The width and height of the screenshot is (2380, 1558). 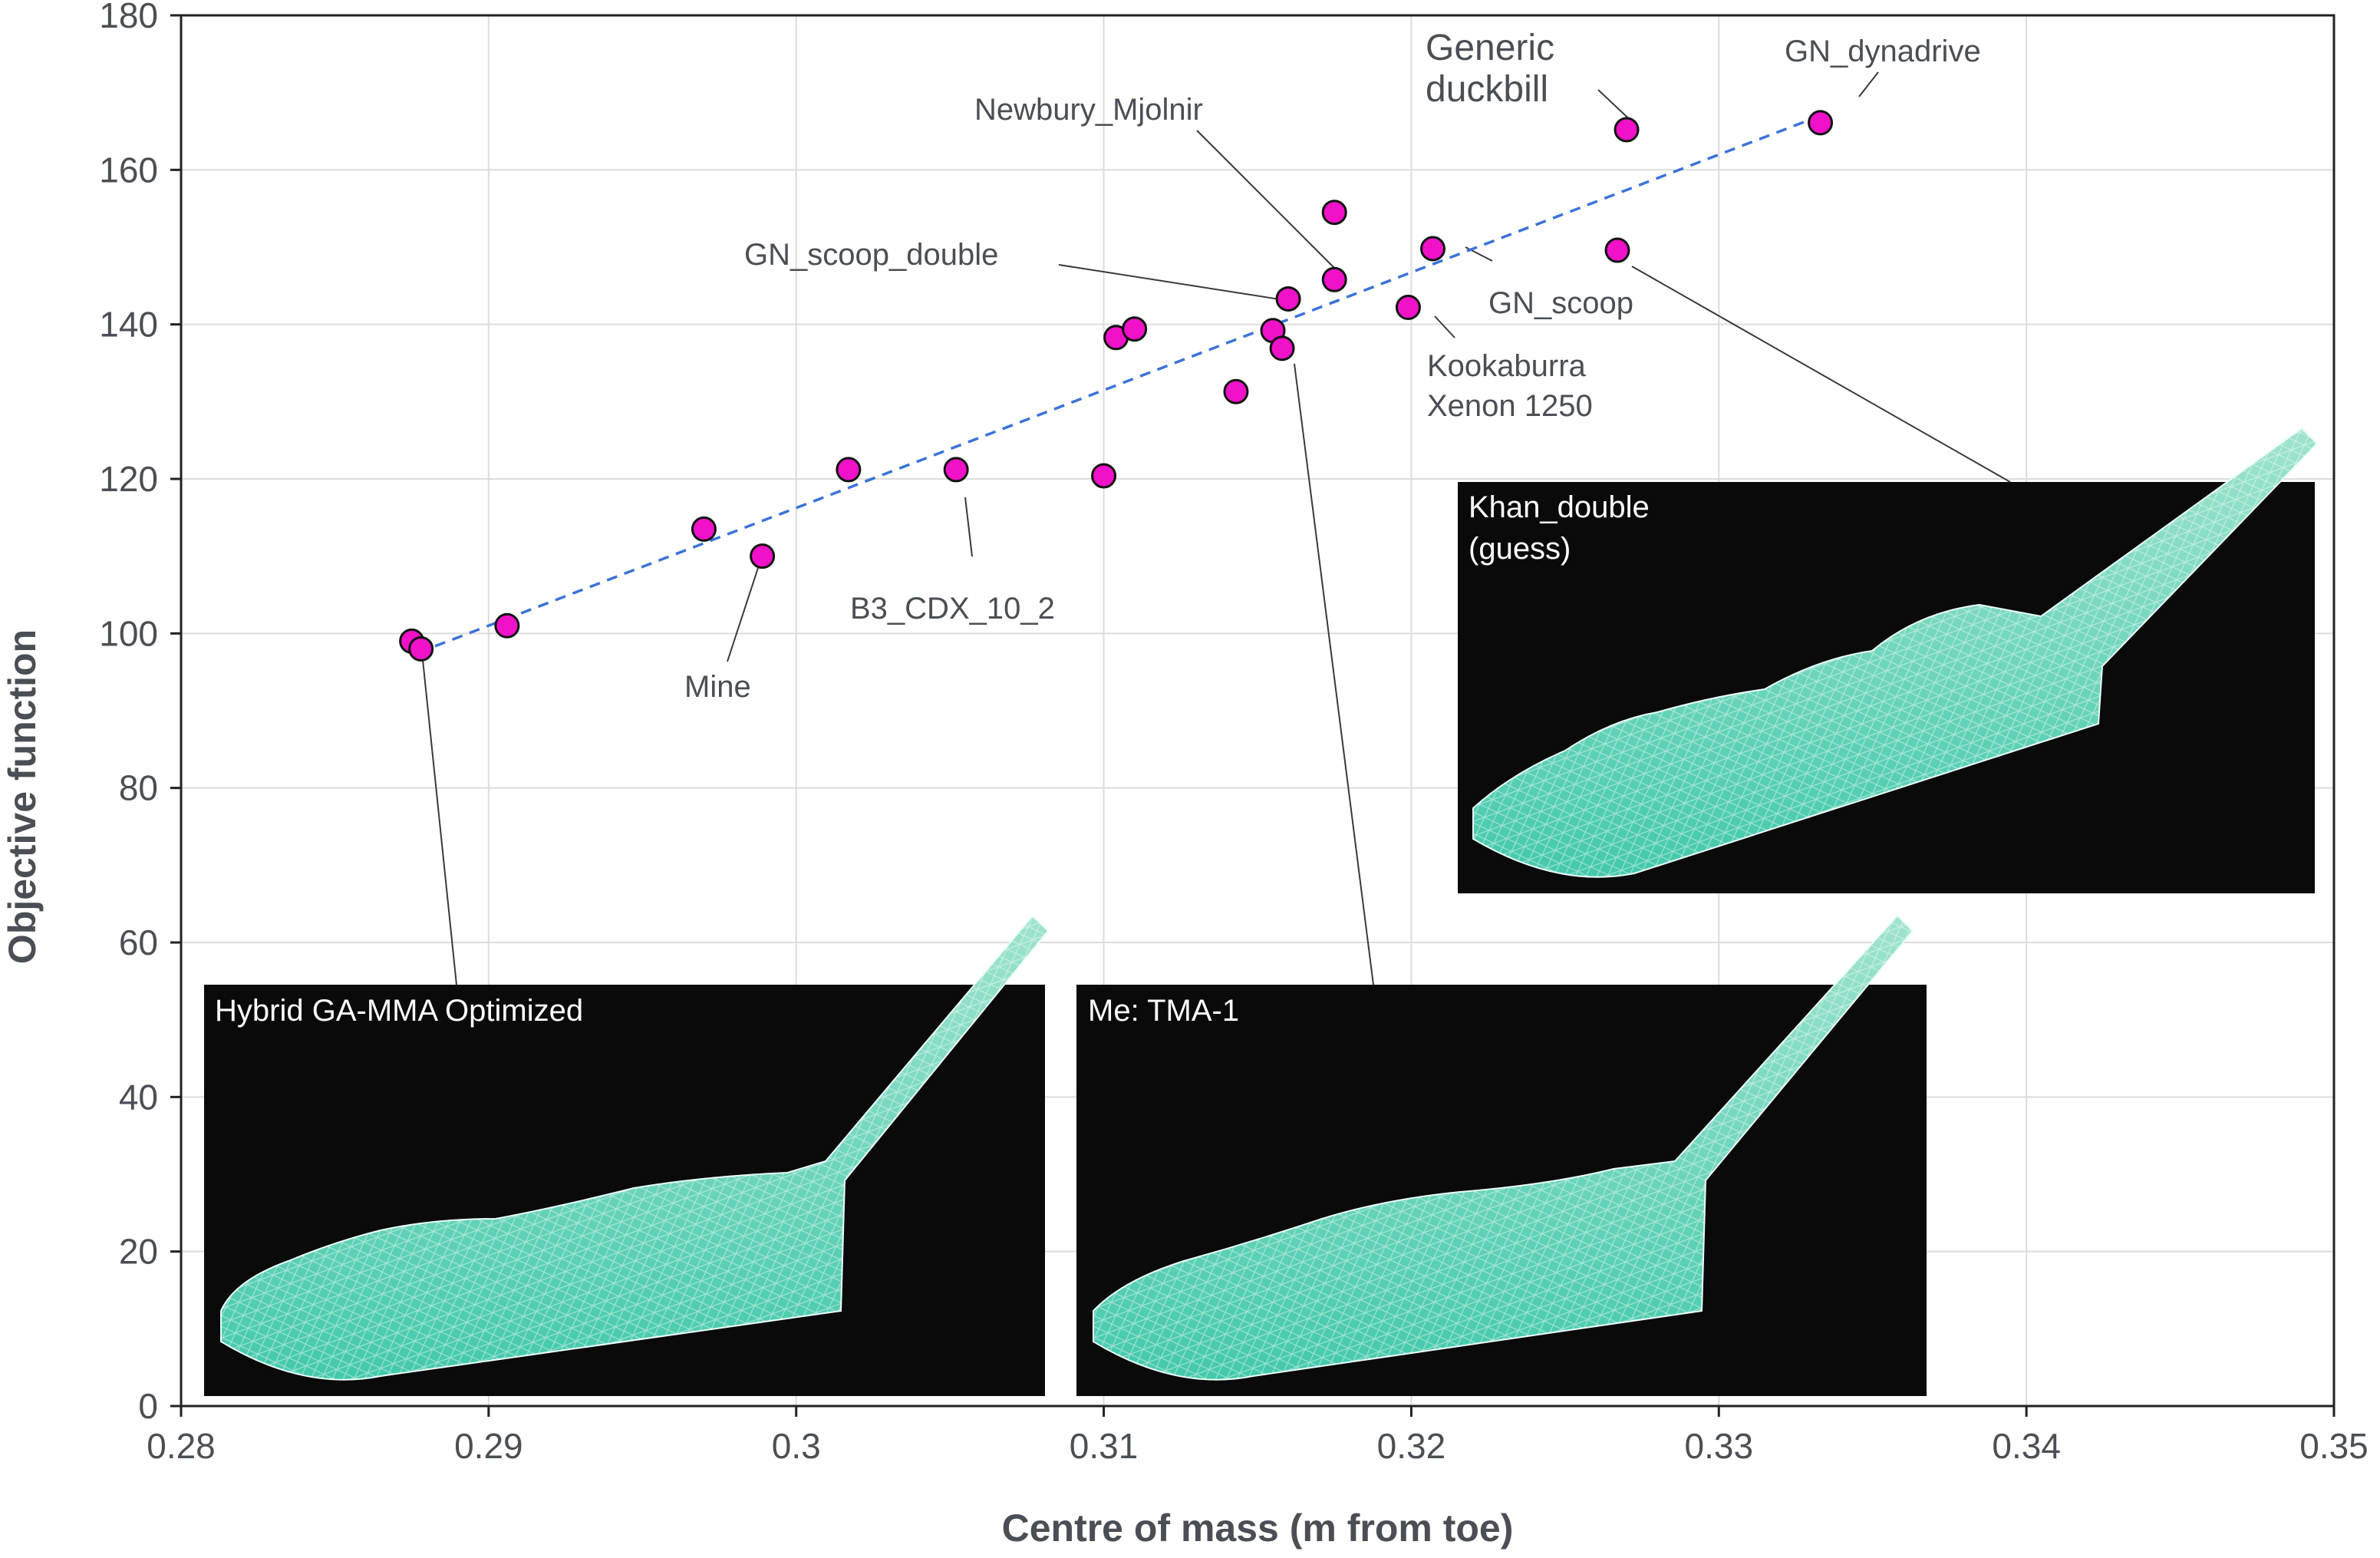 I want to click on y-tick-label: 160, so click(x=128, y=170).